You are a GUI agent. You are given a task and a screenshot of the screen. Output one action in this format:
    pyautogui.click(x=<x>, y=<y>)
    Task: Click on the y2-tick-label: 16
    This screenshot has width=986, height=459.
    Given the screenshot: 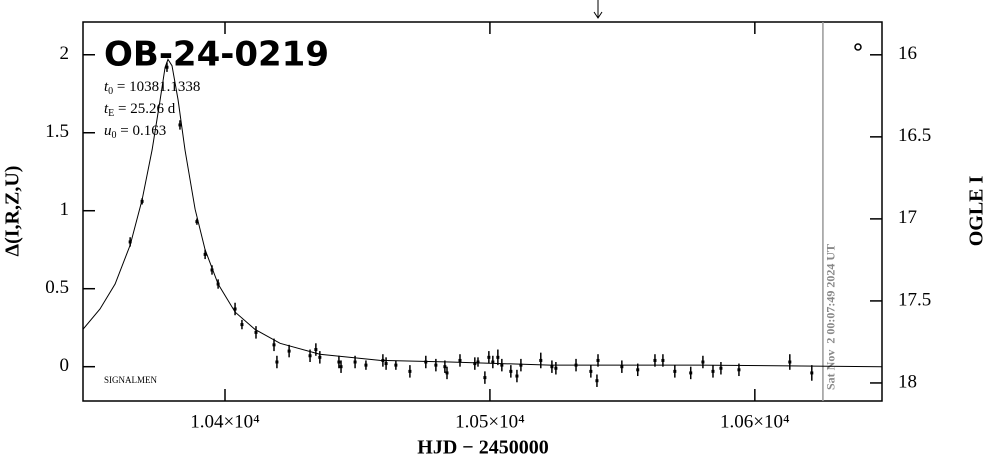 What is the action you would take?
    pyautogui.click(x=907, y=53)
    